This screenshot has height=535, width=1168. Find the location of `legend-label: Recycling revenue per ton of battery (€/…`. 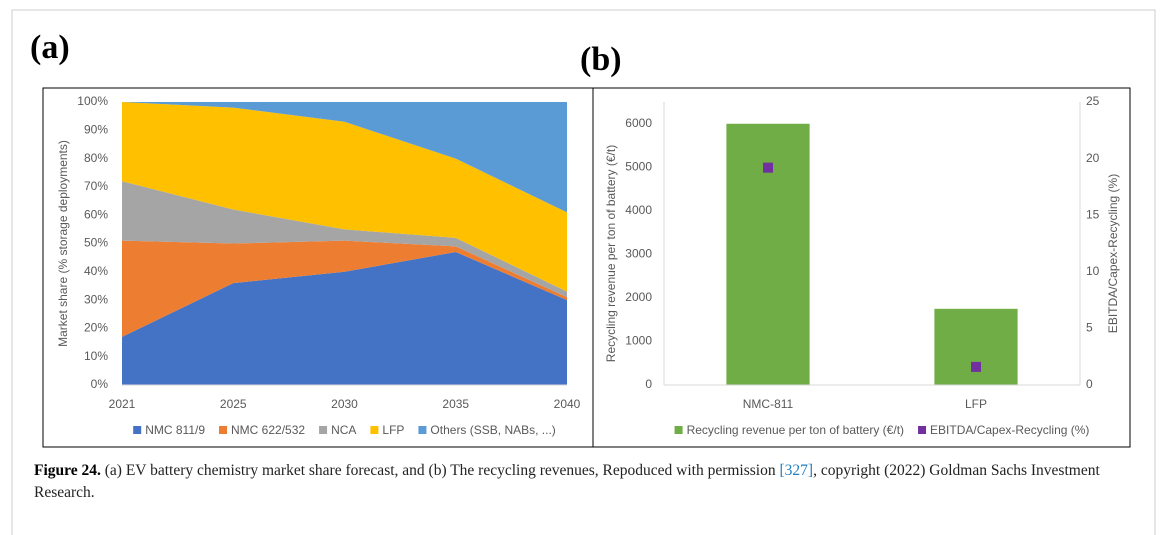

legend-label: Recycling revenue per ton of battery (€/… is located at coordinates (795, 430).